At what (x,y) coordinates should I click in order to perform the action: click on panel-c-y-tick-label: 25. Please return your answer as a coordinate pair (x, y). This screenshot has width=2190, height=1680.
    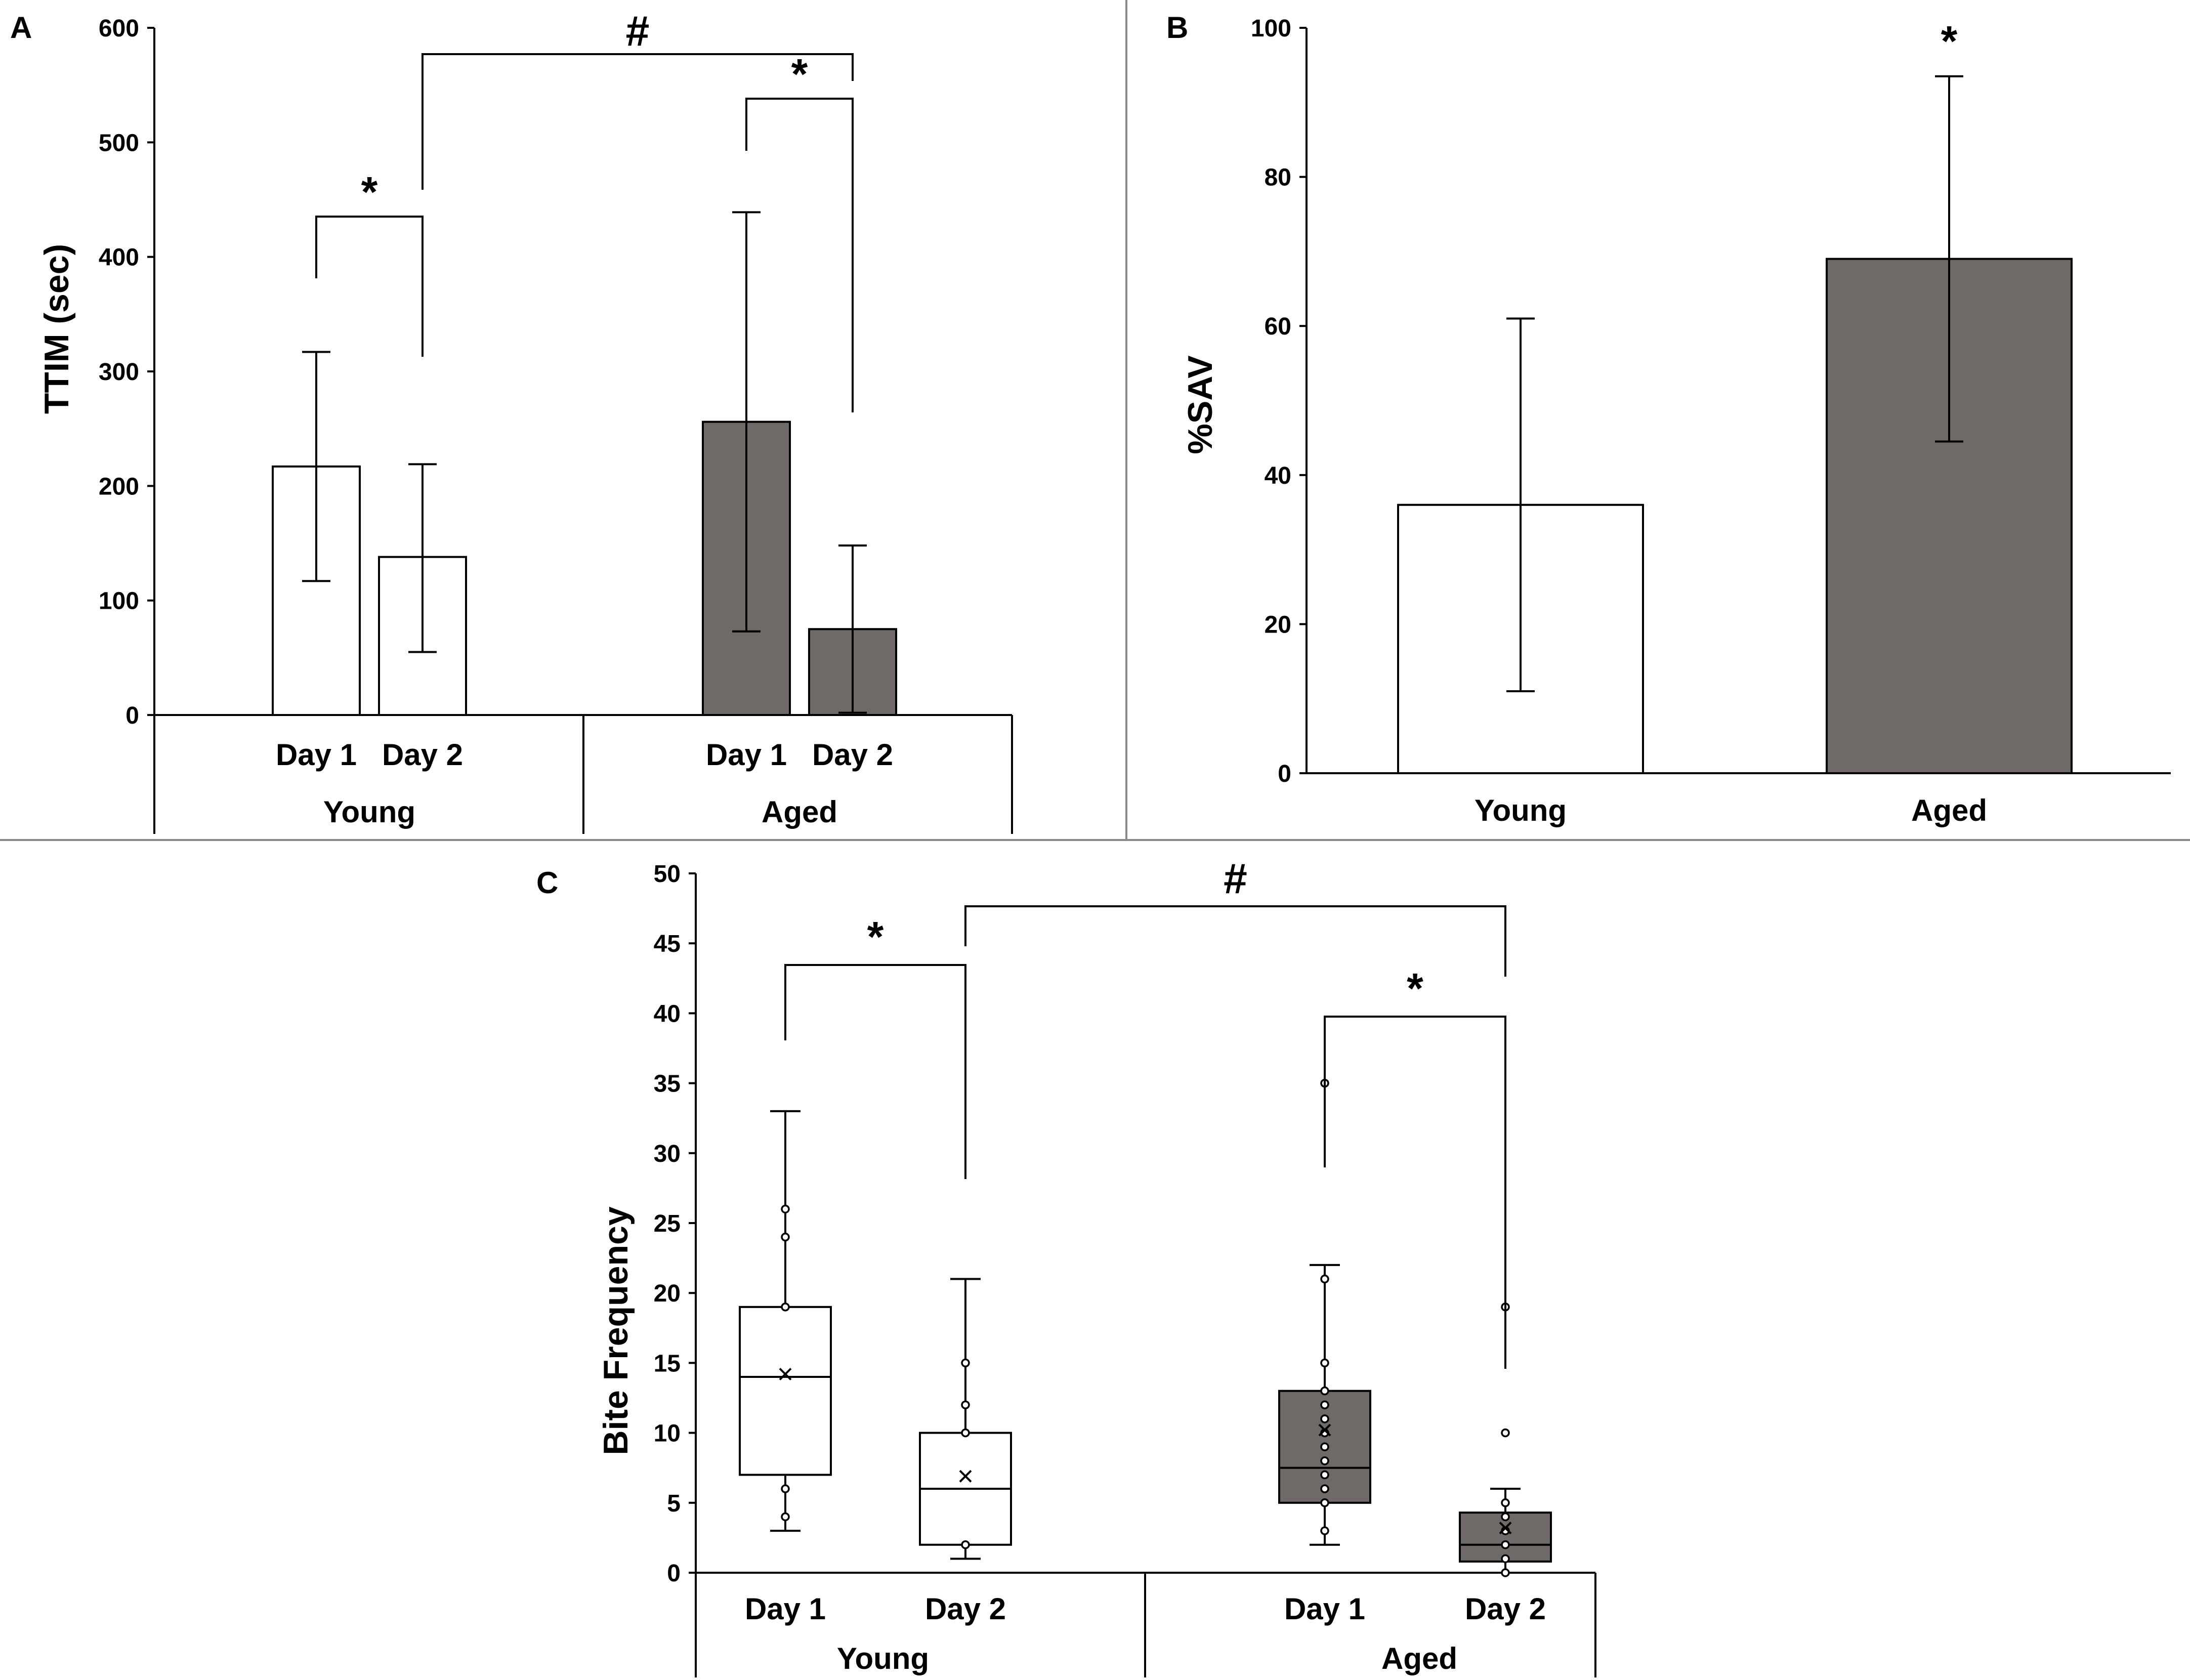
    Looking at the image, I should click on (668, 1223).